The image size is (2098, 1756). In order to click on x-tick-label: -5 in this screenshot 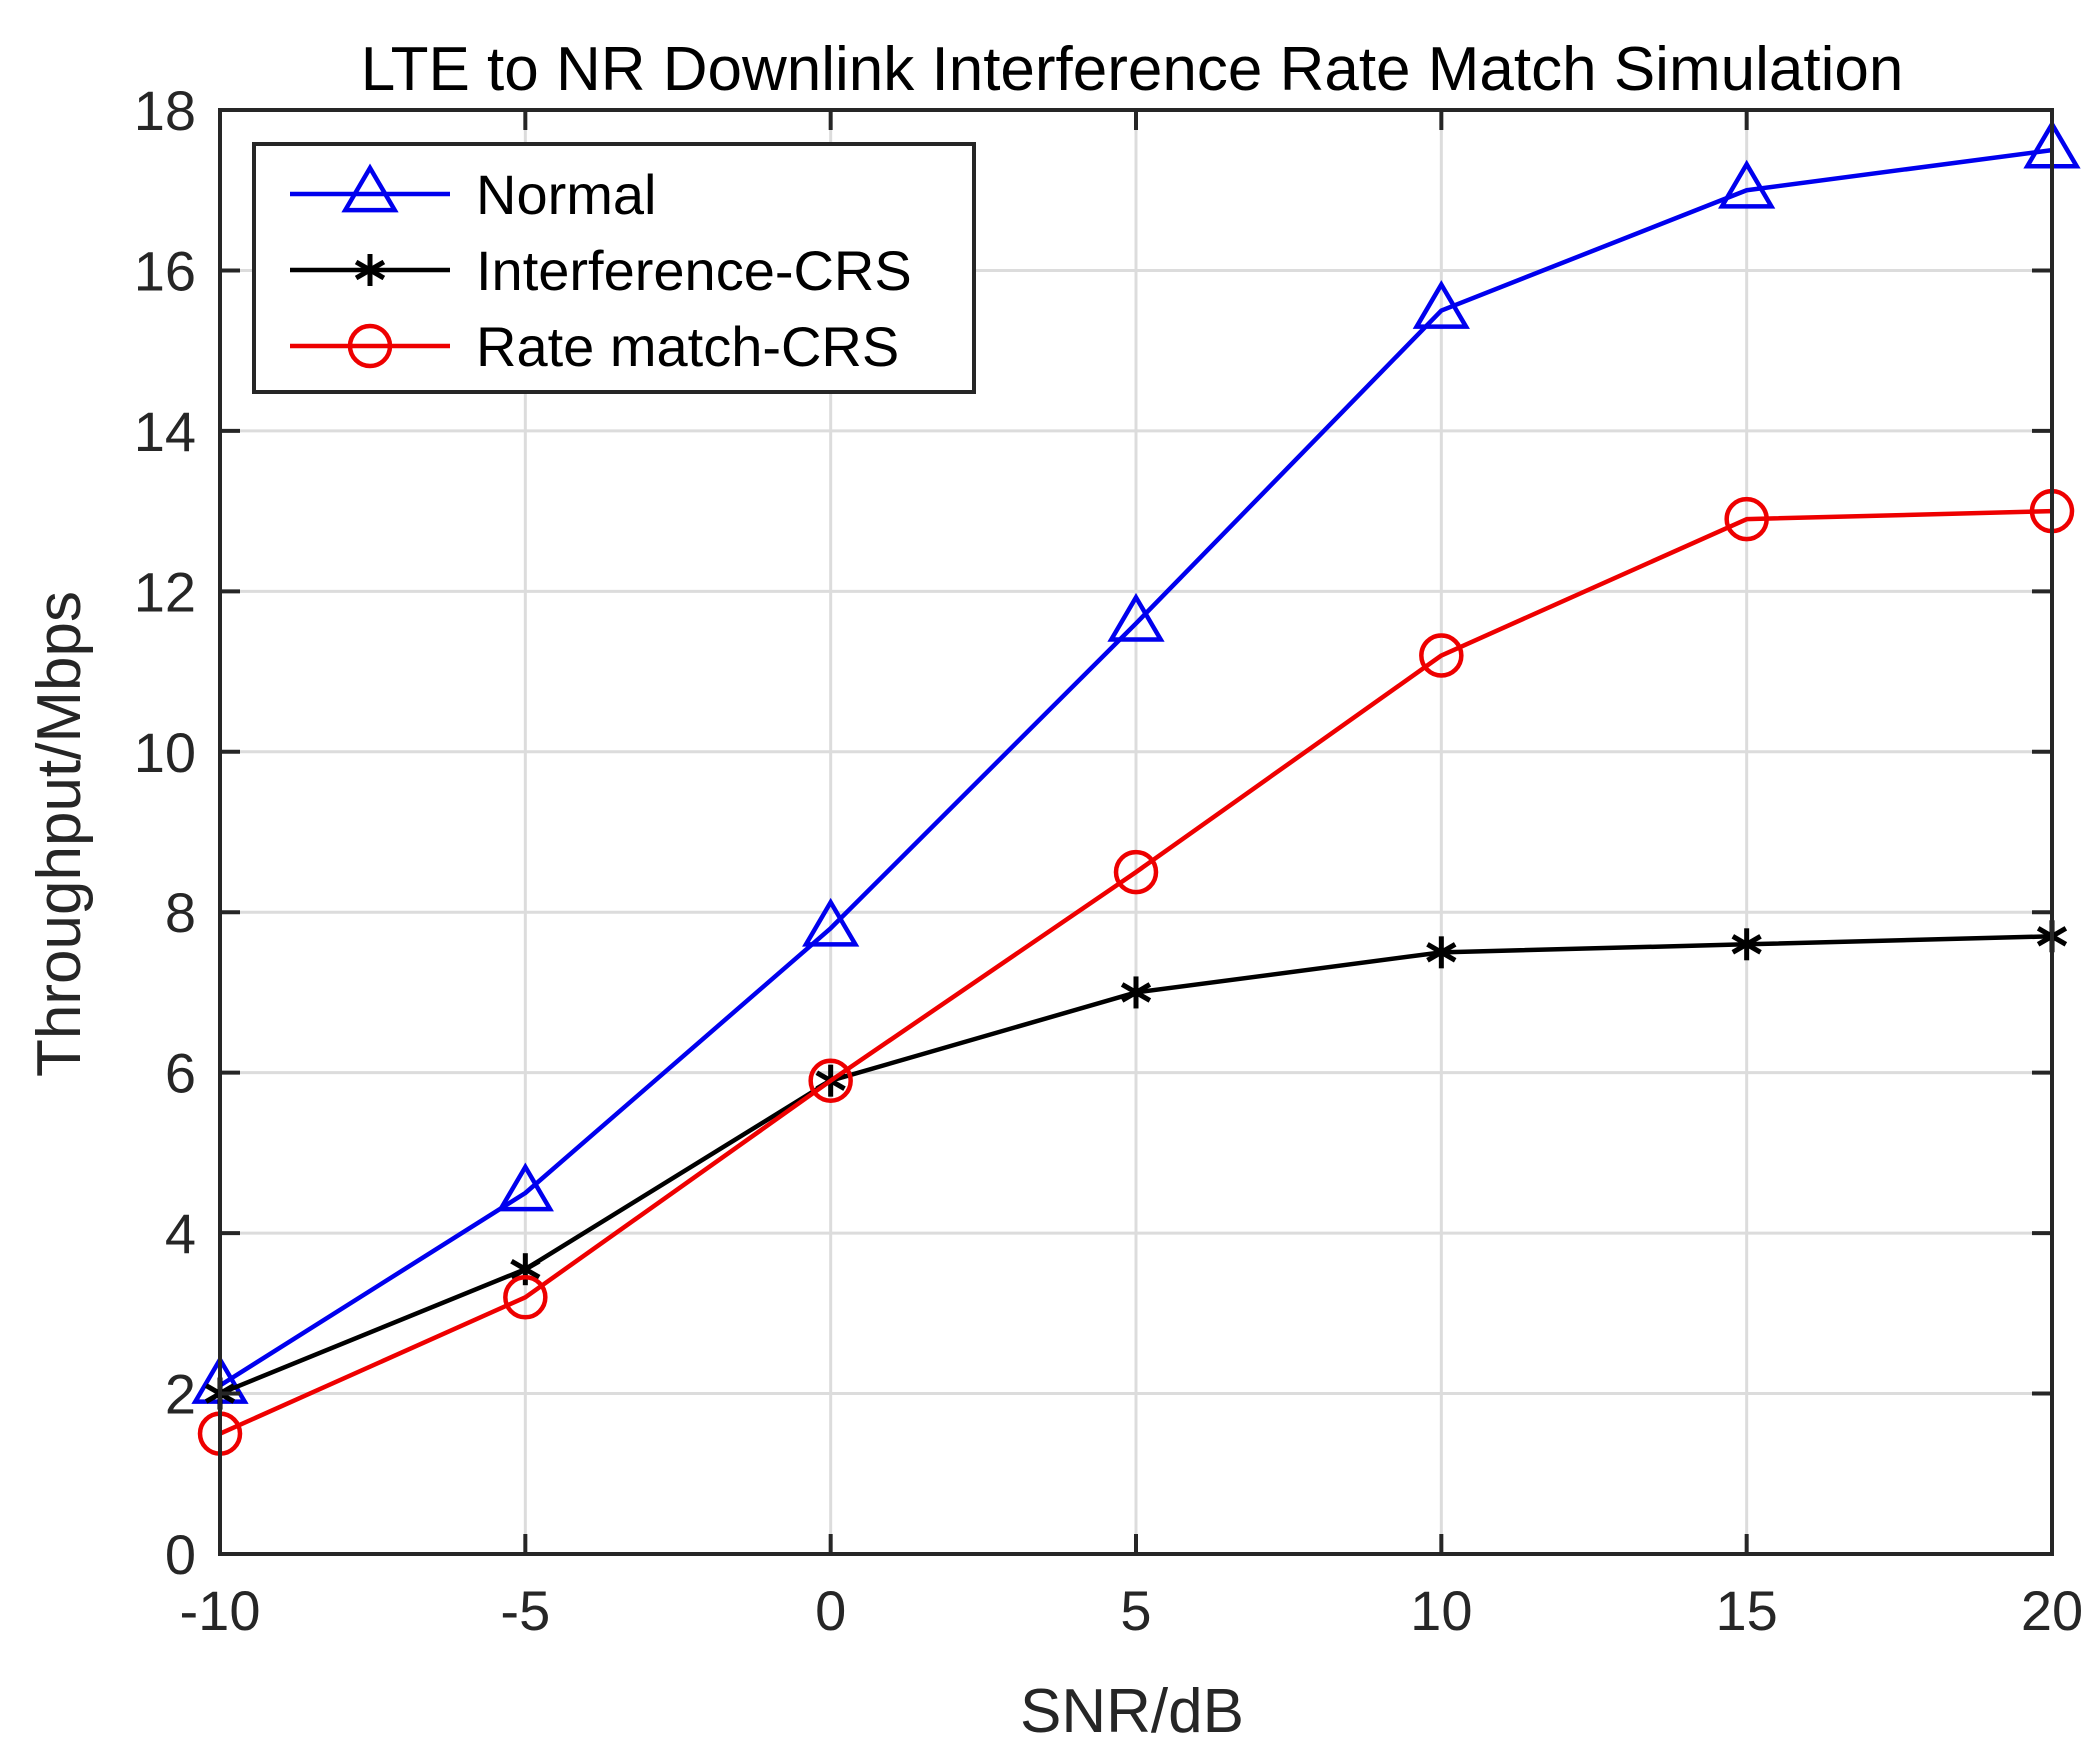, I will do `click(525, 1610)`.